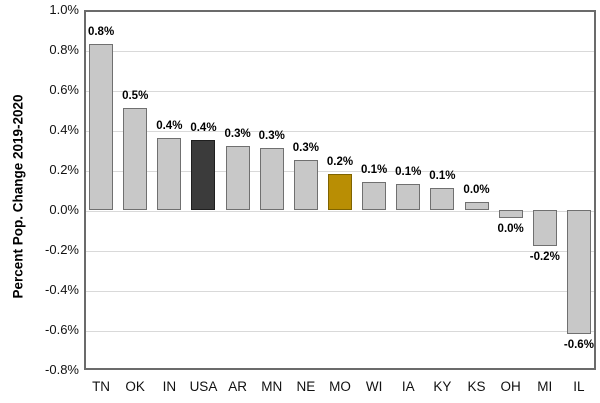 The image size is (600, 403). Describe the element at coordinates (62, 289) in the screenshot. I see `y-tick-label: -0.4%` at that location.